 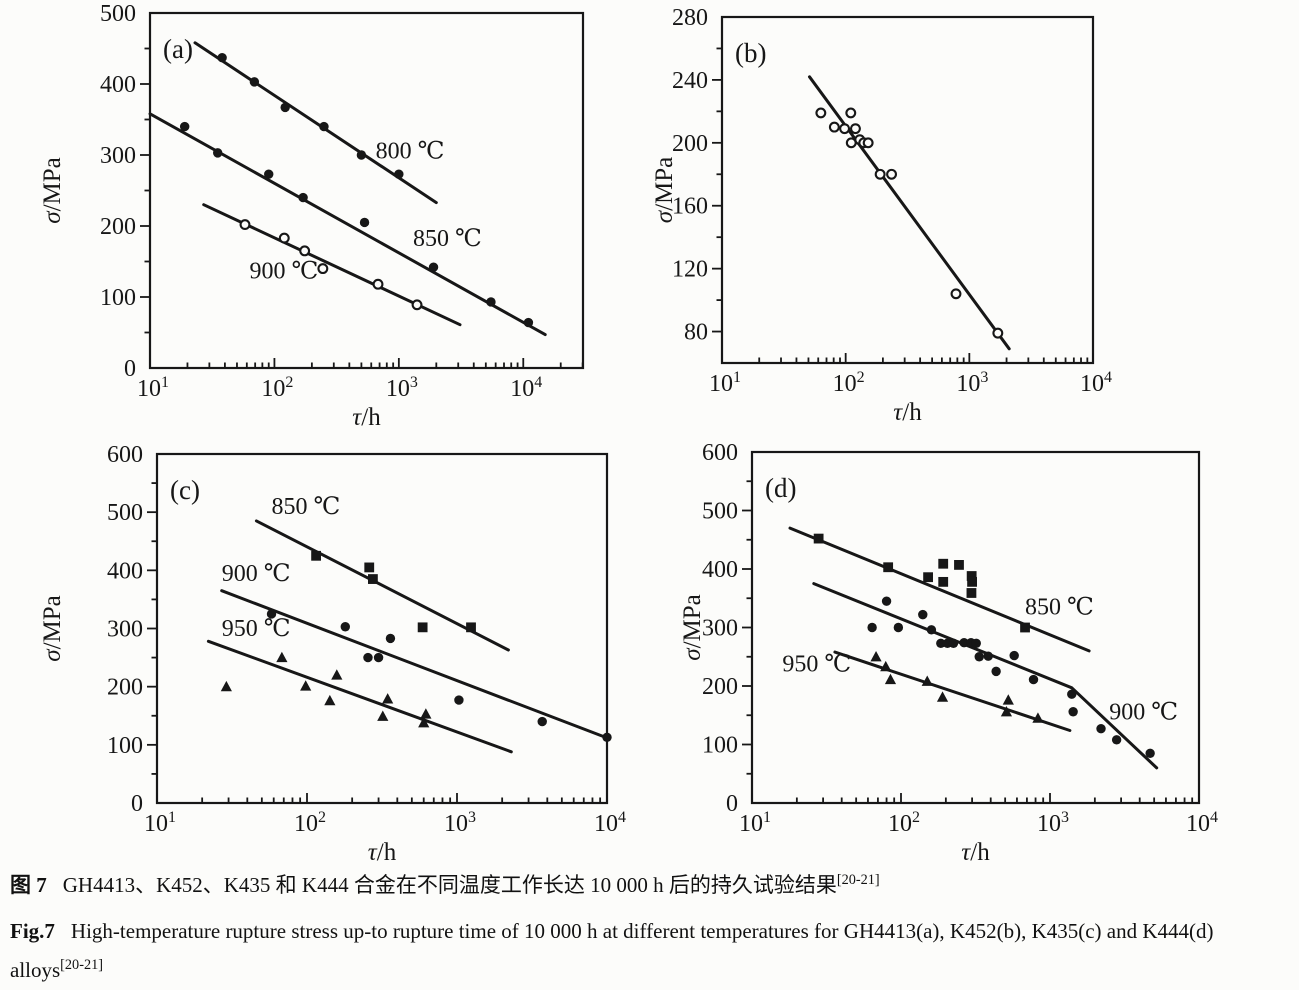 I want to click on svg-text: 400, so click(x=125, y=571).